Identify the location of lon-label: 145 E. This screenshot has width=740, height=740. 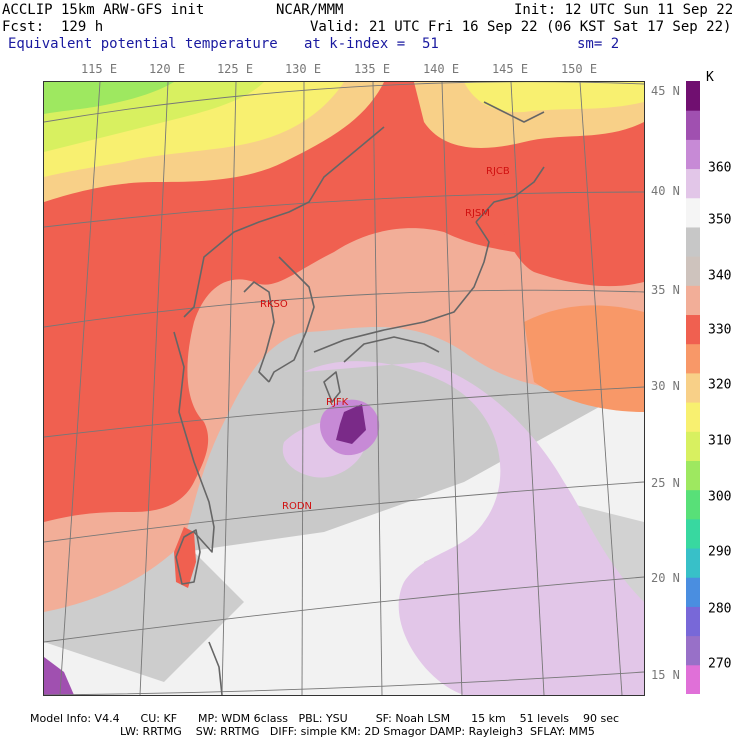
(510, 69).